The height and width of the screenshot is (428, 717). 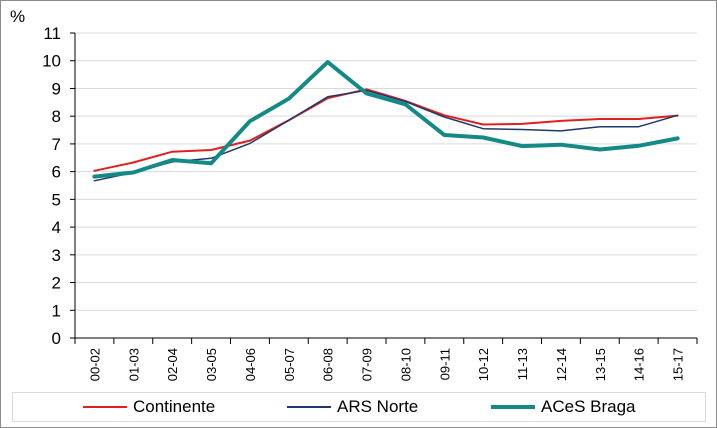 What do you see at coordinates (378, 406) in the screenshot?
I see `legend-label-ars-norte: ARS Norte` at bounding box center [378, 406].